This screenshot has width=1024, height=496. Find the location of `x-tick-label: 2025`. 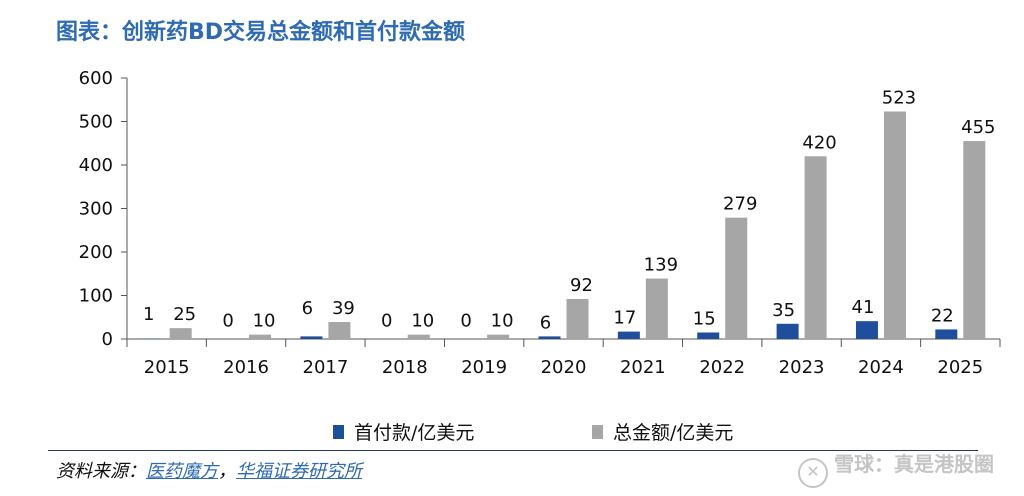

x-tick-label: 2025 is located at coordinates (960, 367).